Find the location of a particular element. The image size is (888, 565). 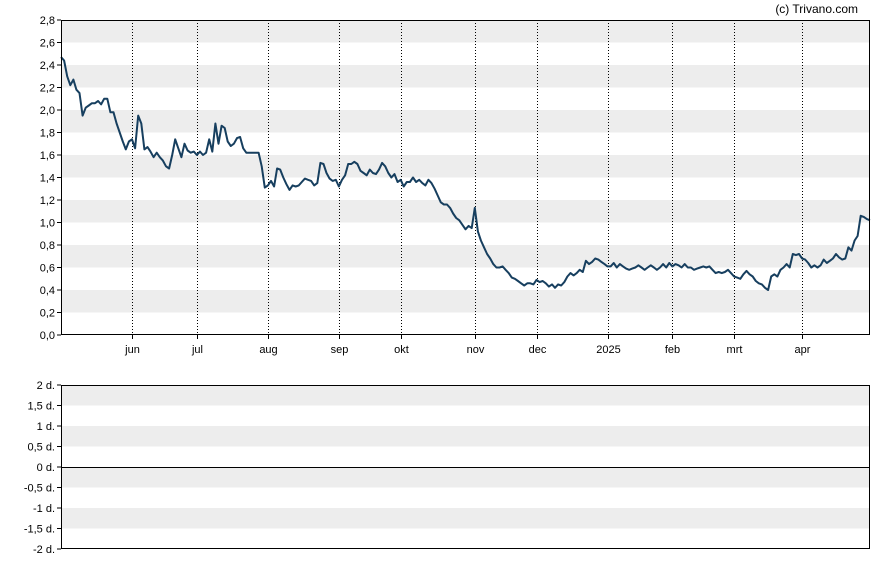

dividend-y-tick-label: 1,5 d. is located at coordinates (41, 407).